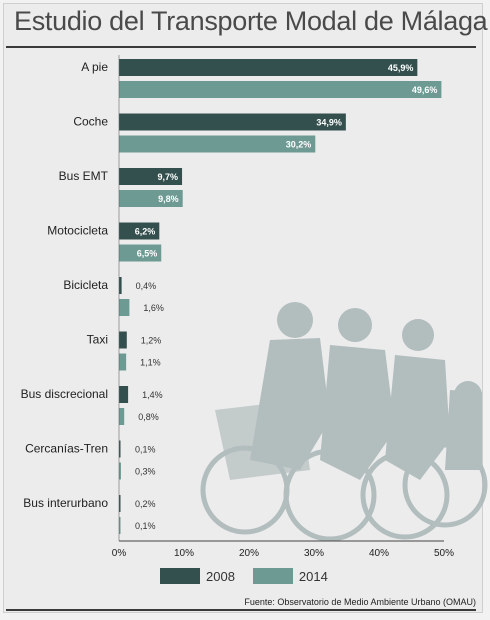  What do you see at coordinates (84, 176) in the screenshot?
I see `category-label: Bus EMT` at bounding box center [84, 176].